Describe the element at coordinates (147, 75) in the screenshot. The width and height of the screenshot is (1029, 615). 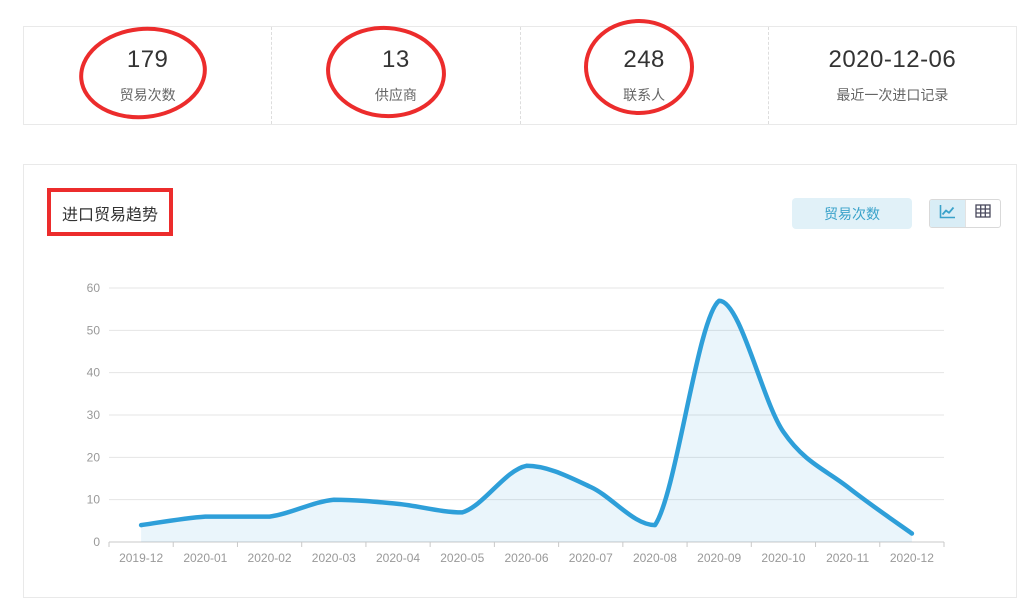
I see `stat-trade-count: 179 贸易次数` at that location.